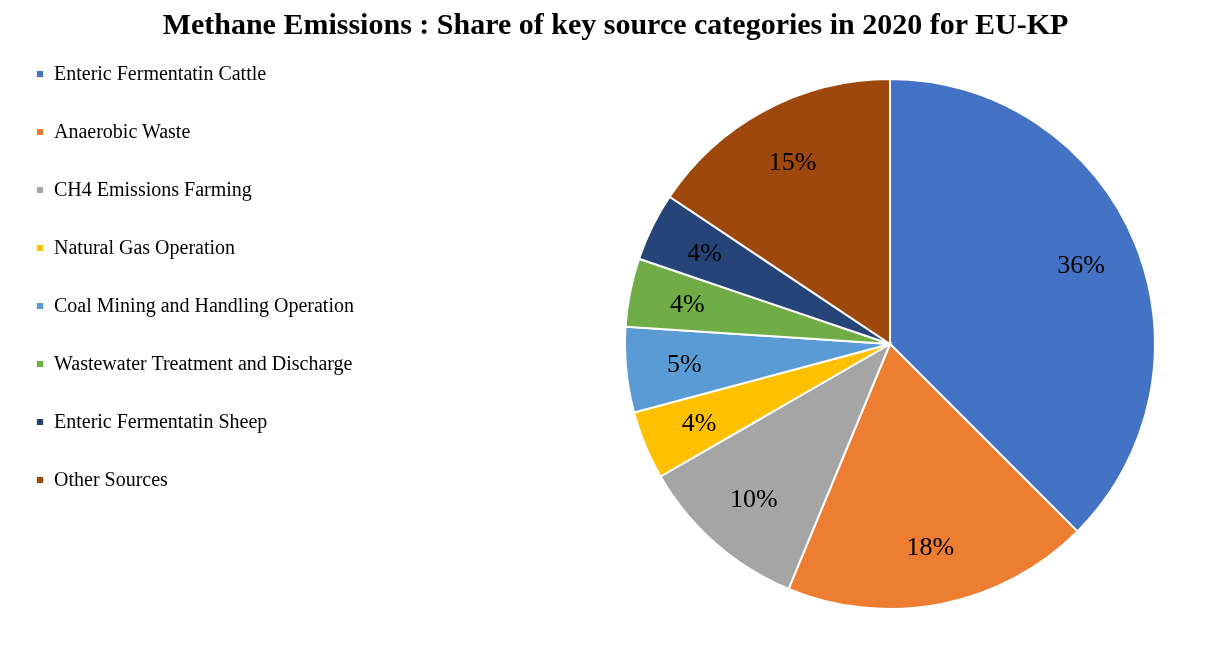 This screenshot has height=667, width=1231. Describe the element at coordinates (753, 499) in the screenshot. I see `data-label: 10%` at that location.